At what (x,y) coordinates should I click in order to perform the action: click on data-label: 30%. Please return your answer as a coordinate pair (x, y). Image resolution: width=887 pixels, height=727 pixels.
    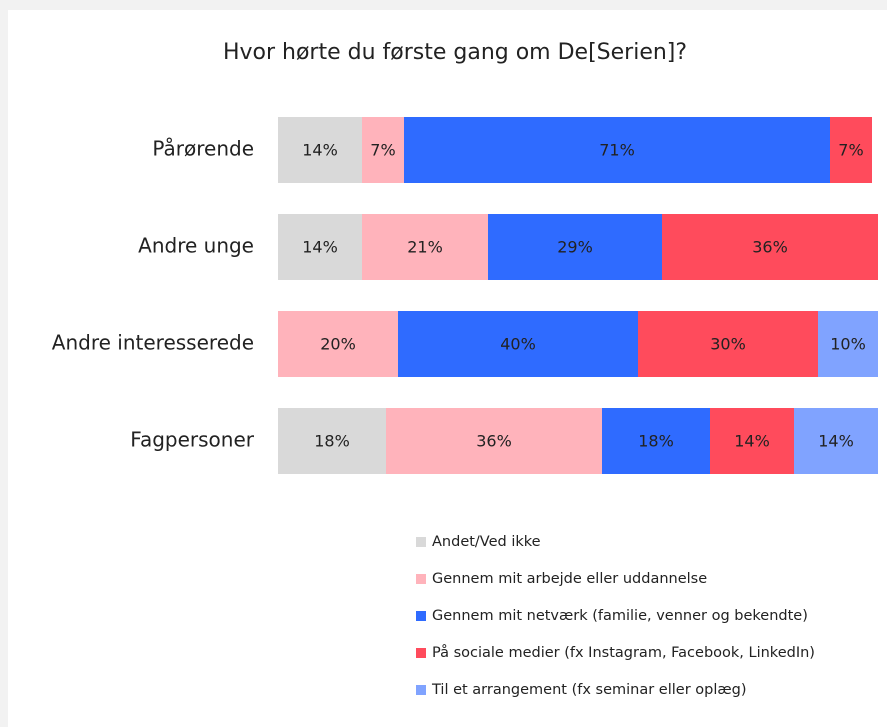
    Looking at the image, I should click on (728, 344).